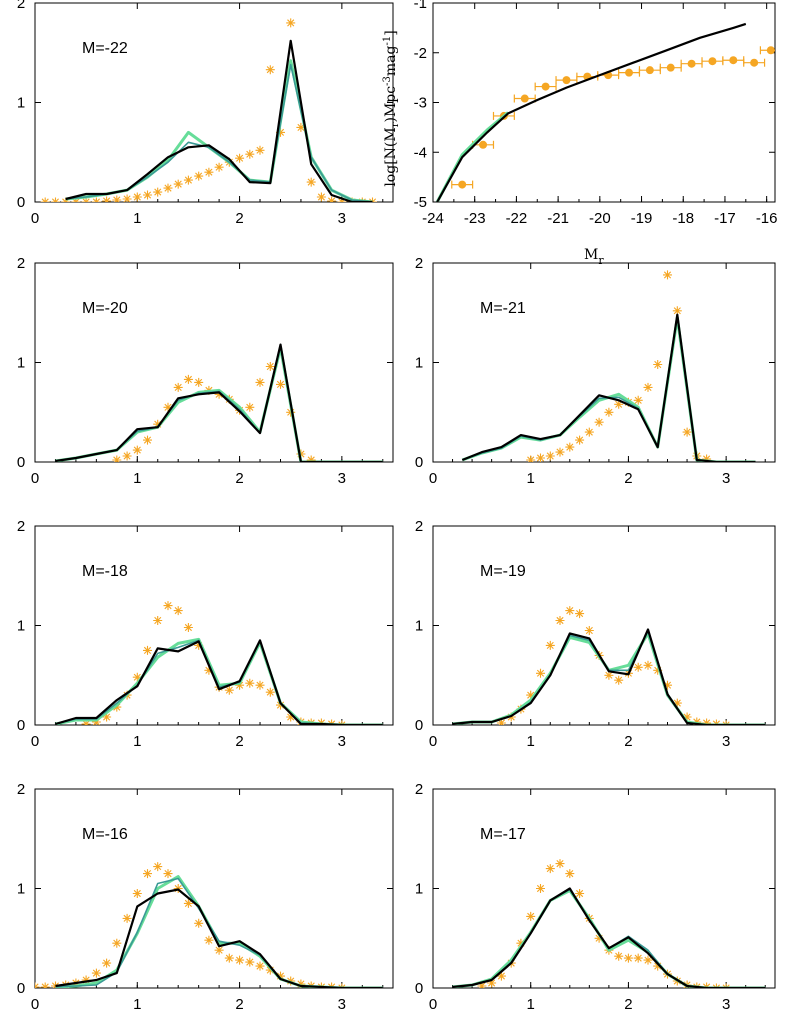  I want to click on x-tick-label: -17, so click(725, 218).